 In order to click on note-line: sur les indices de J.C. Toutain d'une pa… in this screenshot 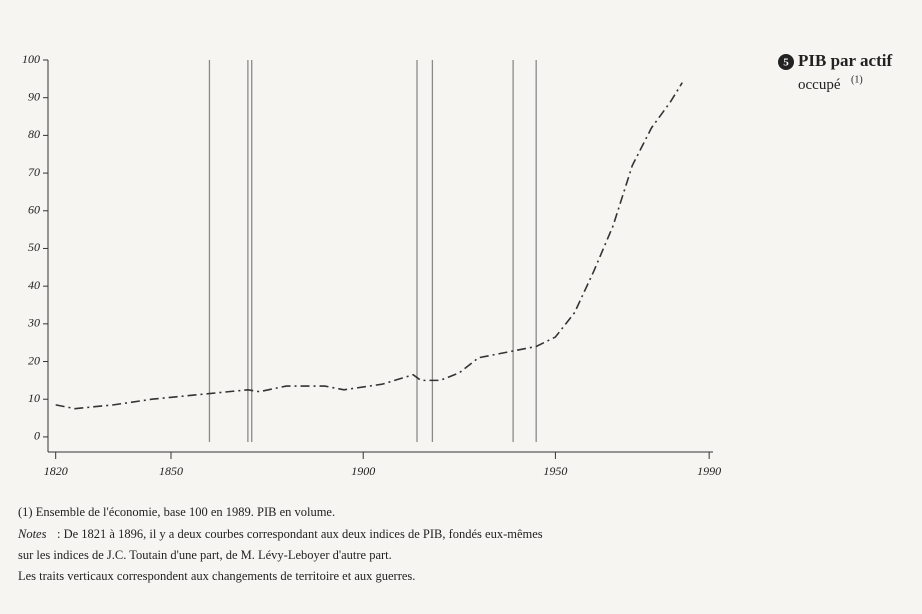, I will do `click(205, 555)`.